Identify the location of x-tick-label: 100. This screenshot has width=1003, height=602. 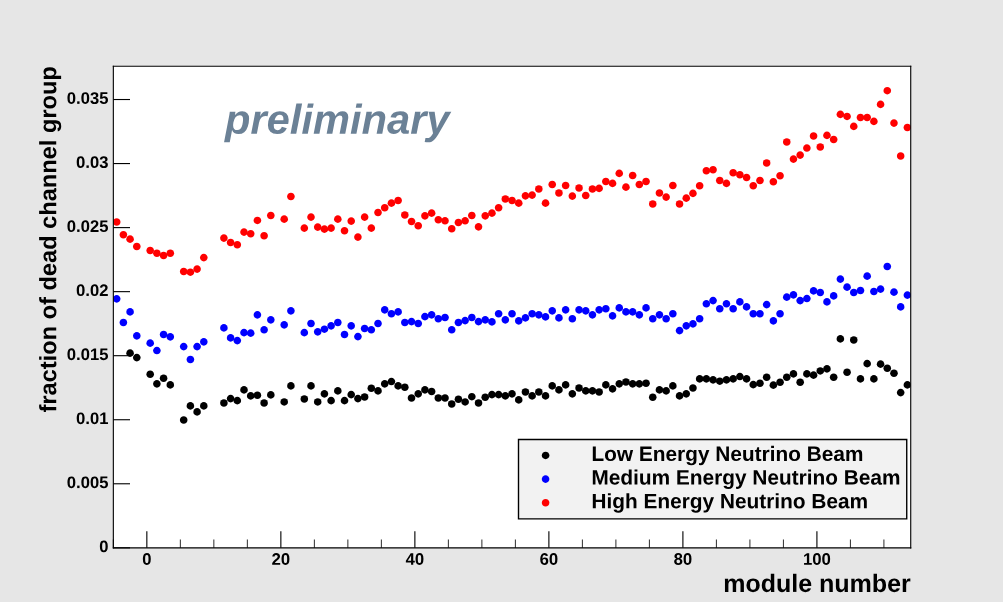
(817, 559).